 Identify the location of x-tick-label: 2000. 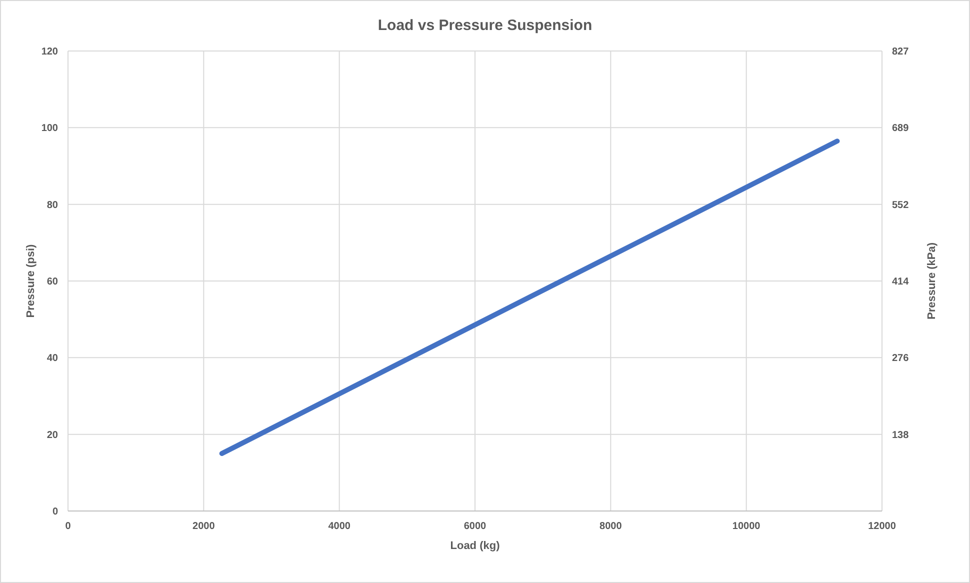
(204, 526).